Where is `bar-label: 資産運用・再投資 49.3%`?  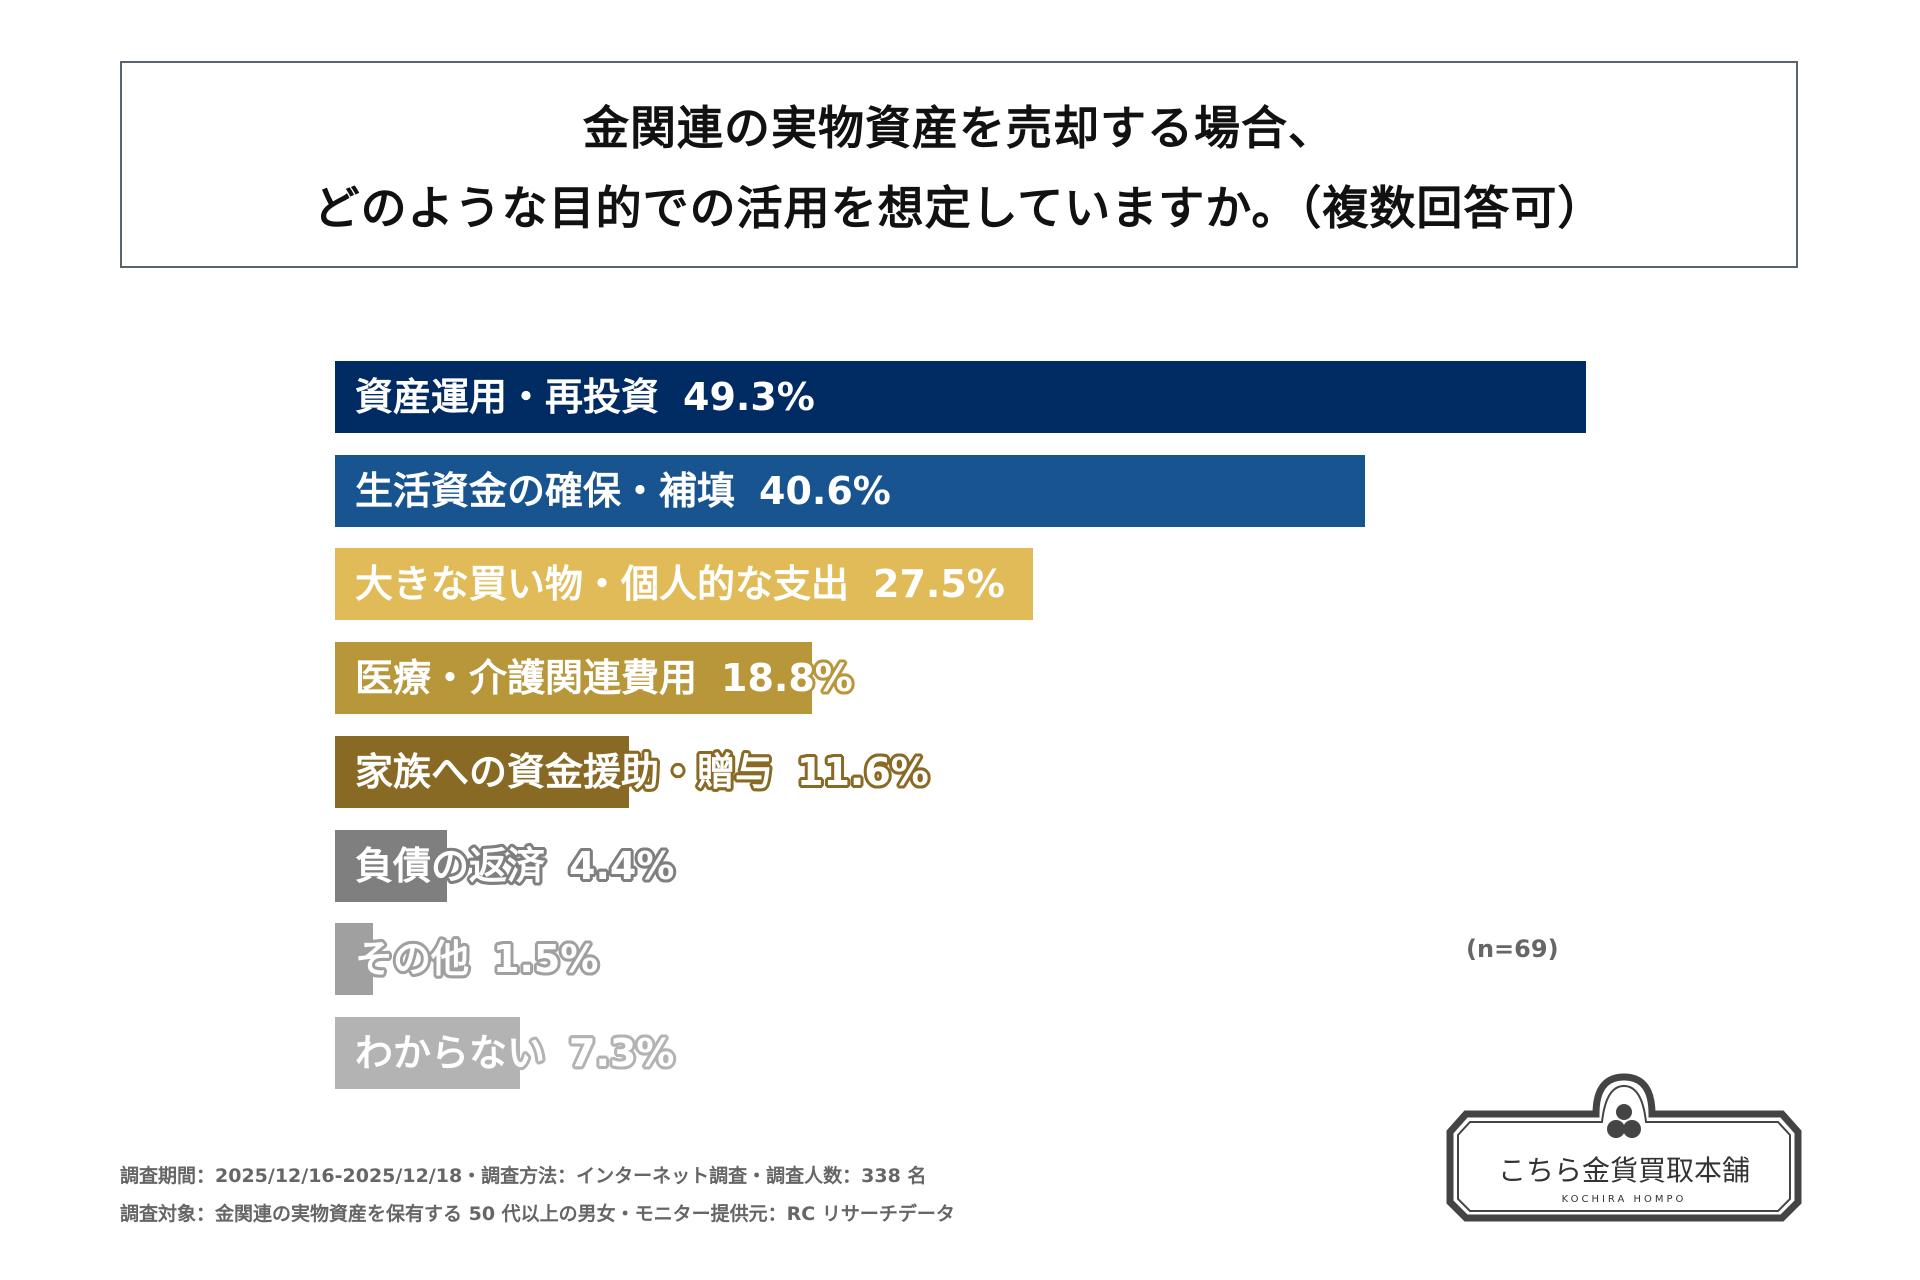 bar-label: 資産運用・再投資 49.3% is located at coordinates (585, 397).